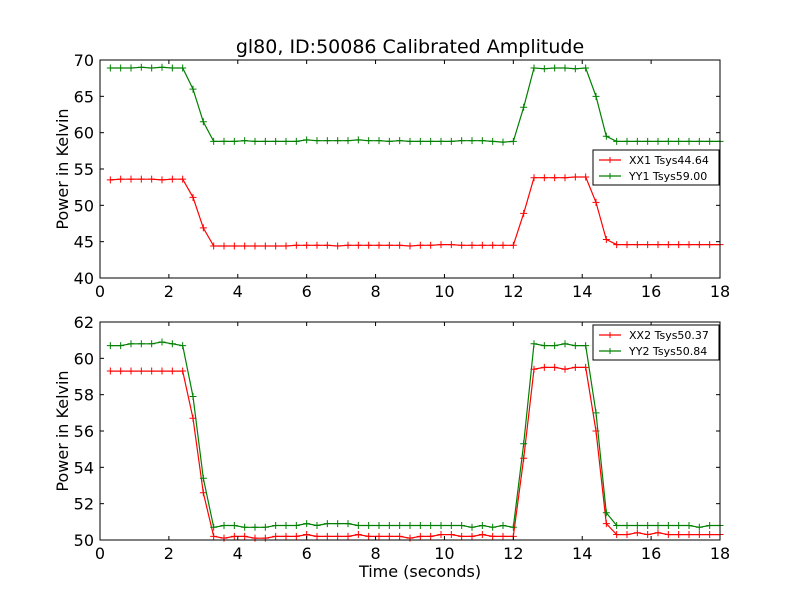  Describe the element at coordinates (656, 342) in the screenshot. I see `legend-2: XX2 Tsys50.37 YY2 Tsys50.84` at that location.